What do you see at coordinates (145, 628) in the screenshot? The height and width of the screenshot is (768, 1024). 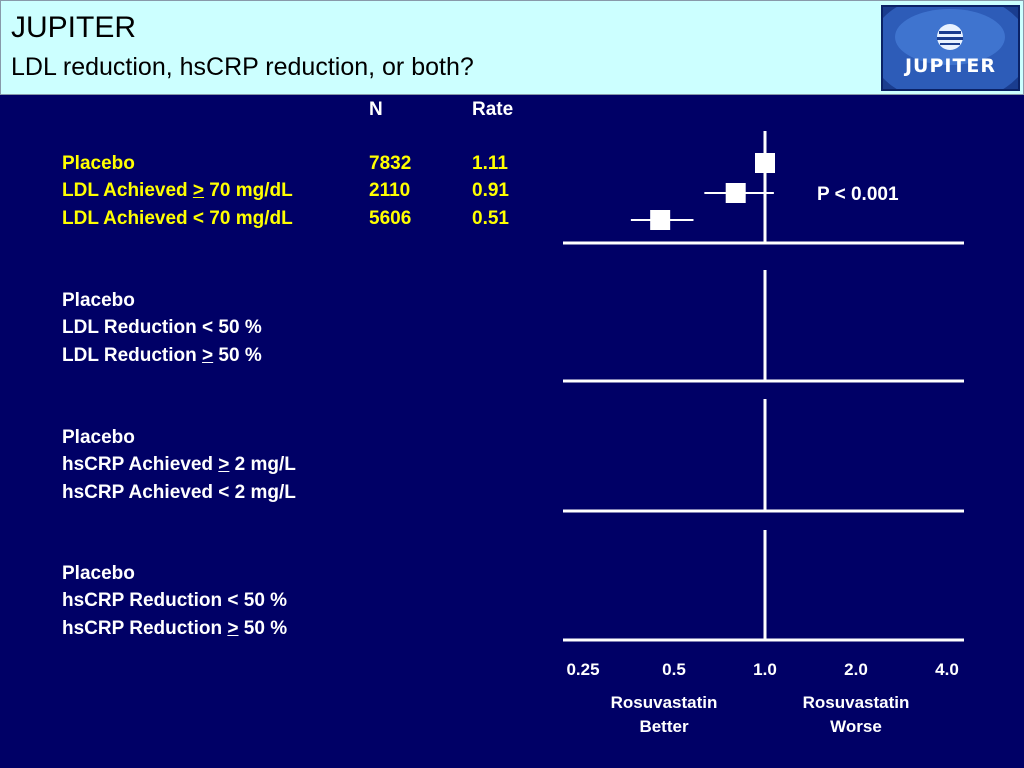 I see `row-label-text: hsCRP Reduction` at bounding box center [145, 628].